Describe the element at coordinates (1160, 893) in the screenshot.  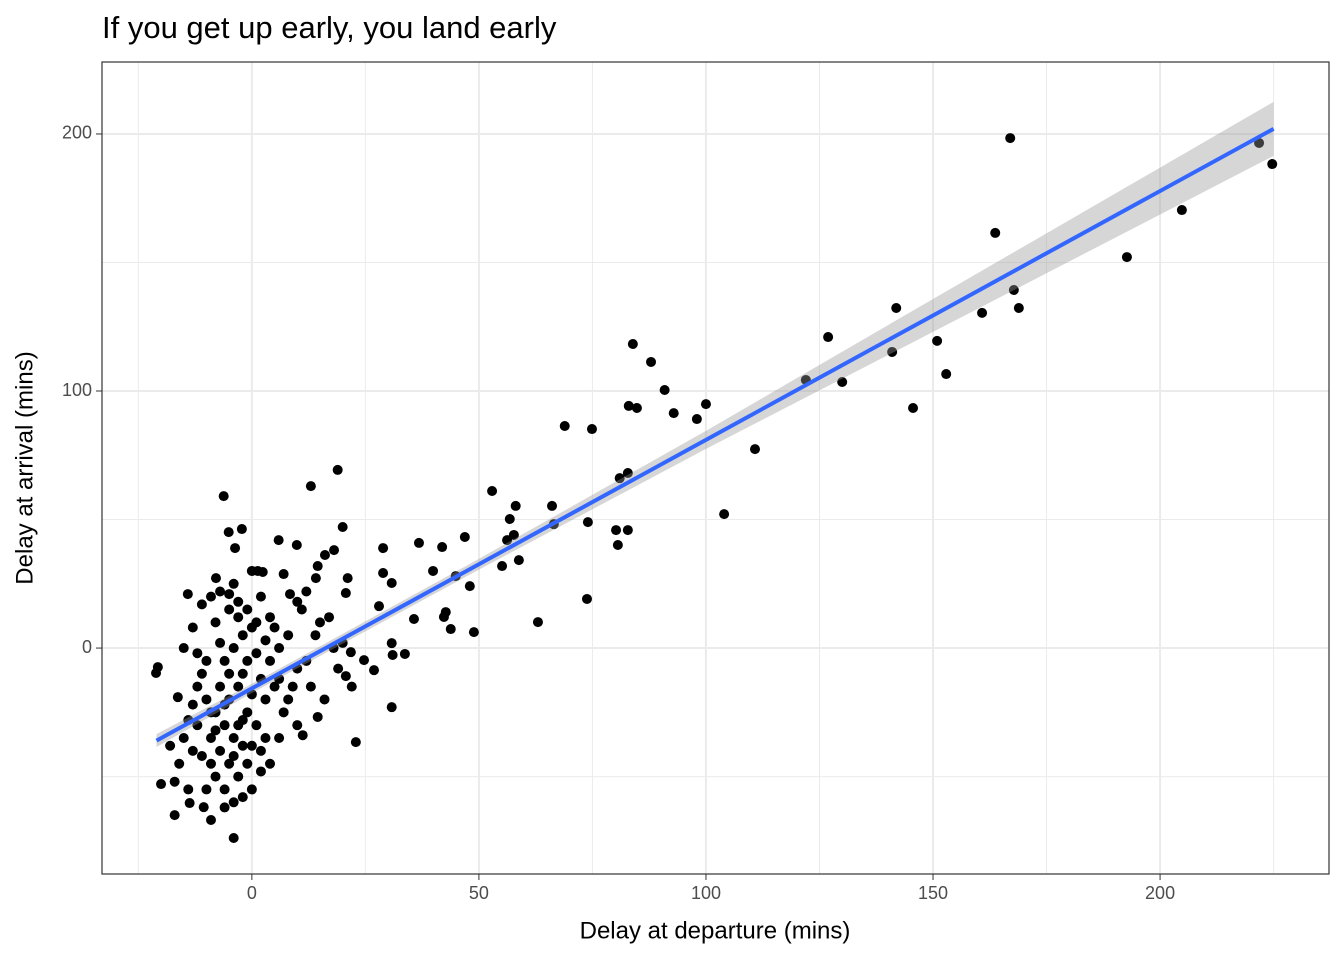
I see `x-tick-label: 200` at that location.